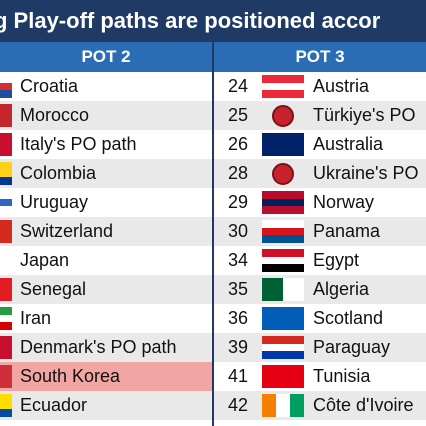  I want to click on team-name: Norway, so click(344, 202).